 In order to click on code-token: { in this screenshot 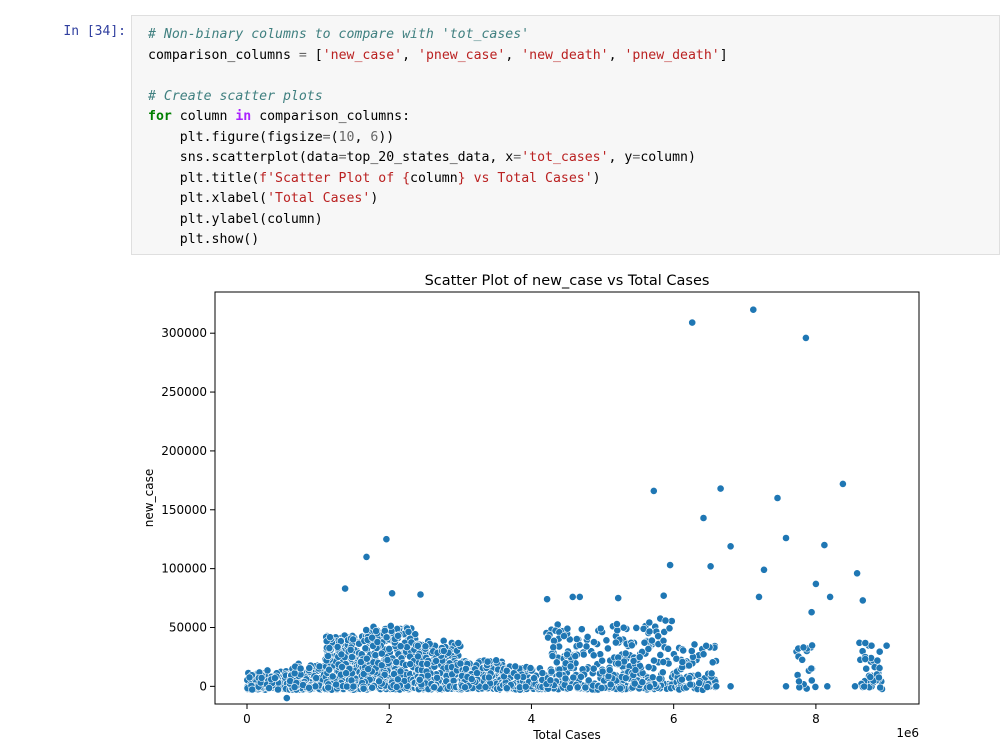, I will do `click(406, 178)`.